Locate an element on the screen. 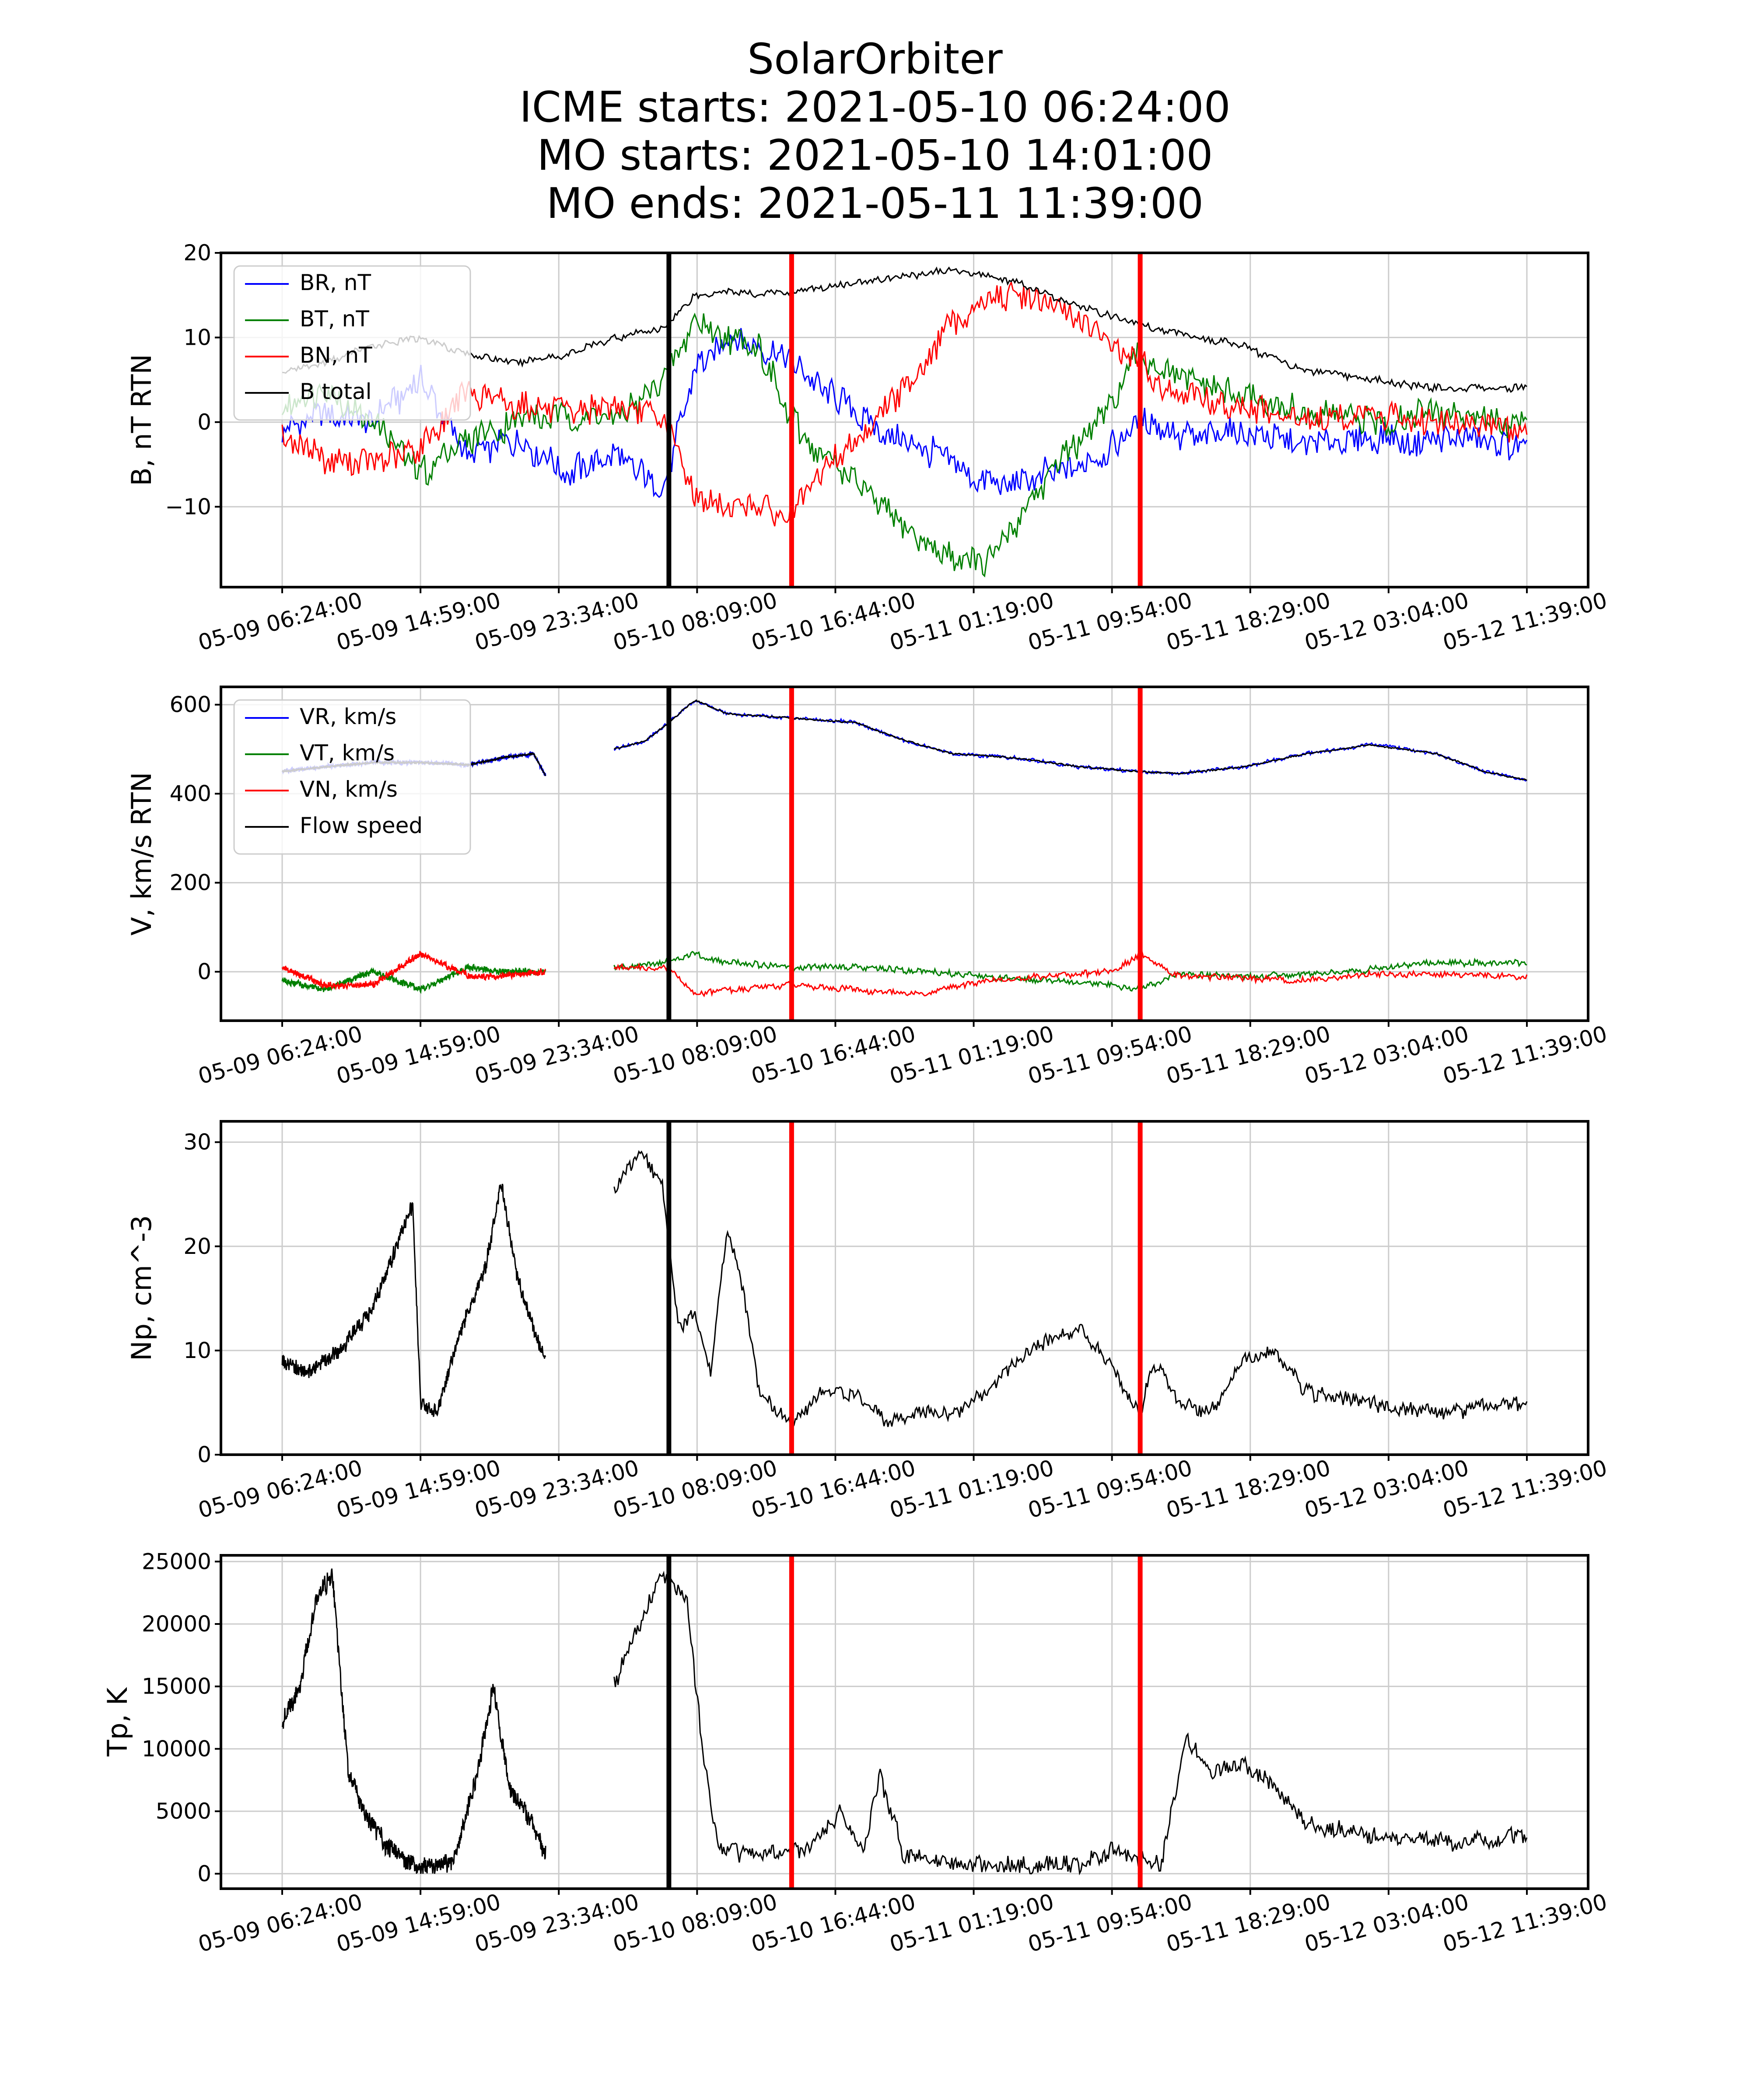  series-line-vr is located at coordinates (1070, 741).